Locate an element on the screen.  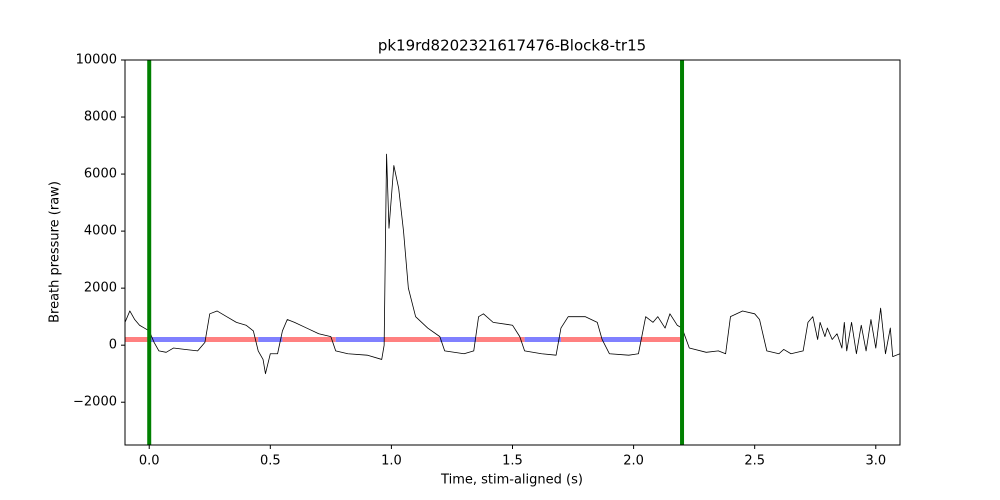
y-tick-label: 2000 is located at coordinates (100, 288).